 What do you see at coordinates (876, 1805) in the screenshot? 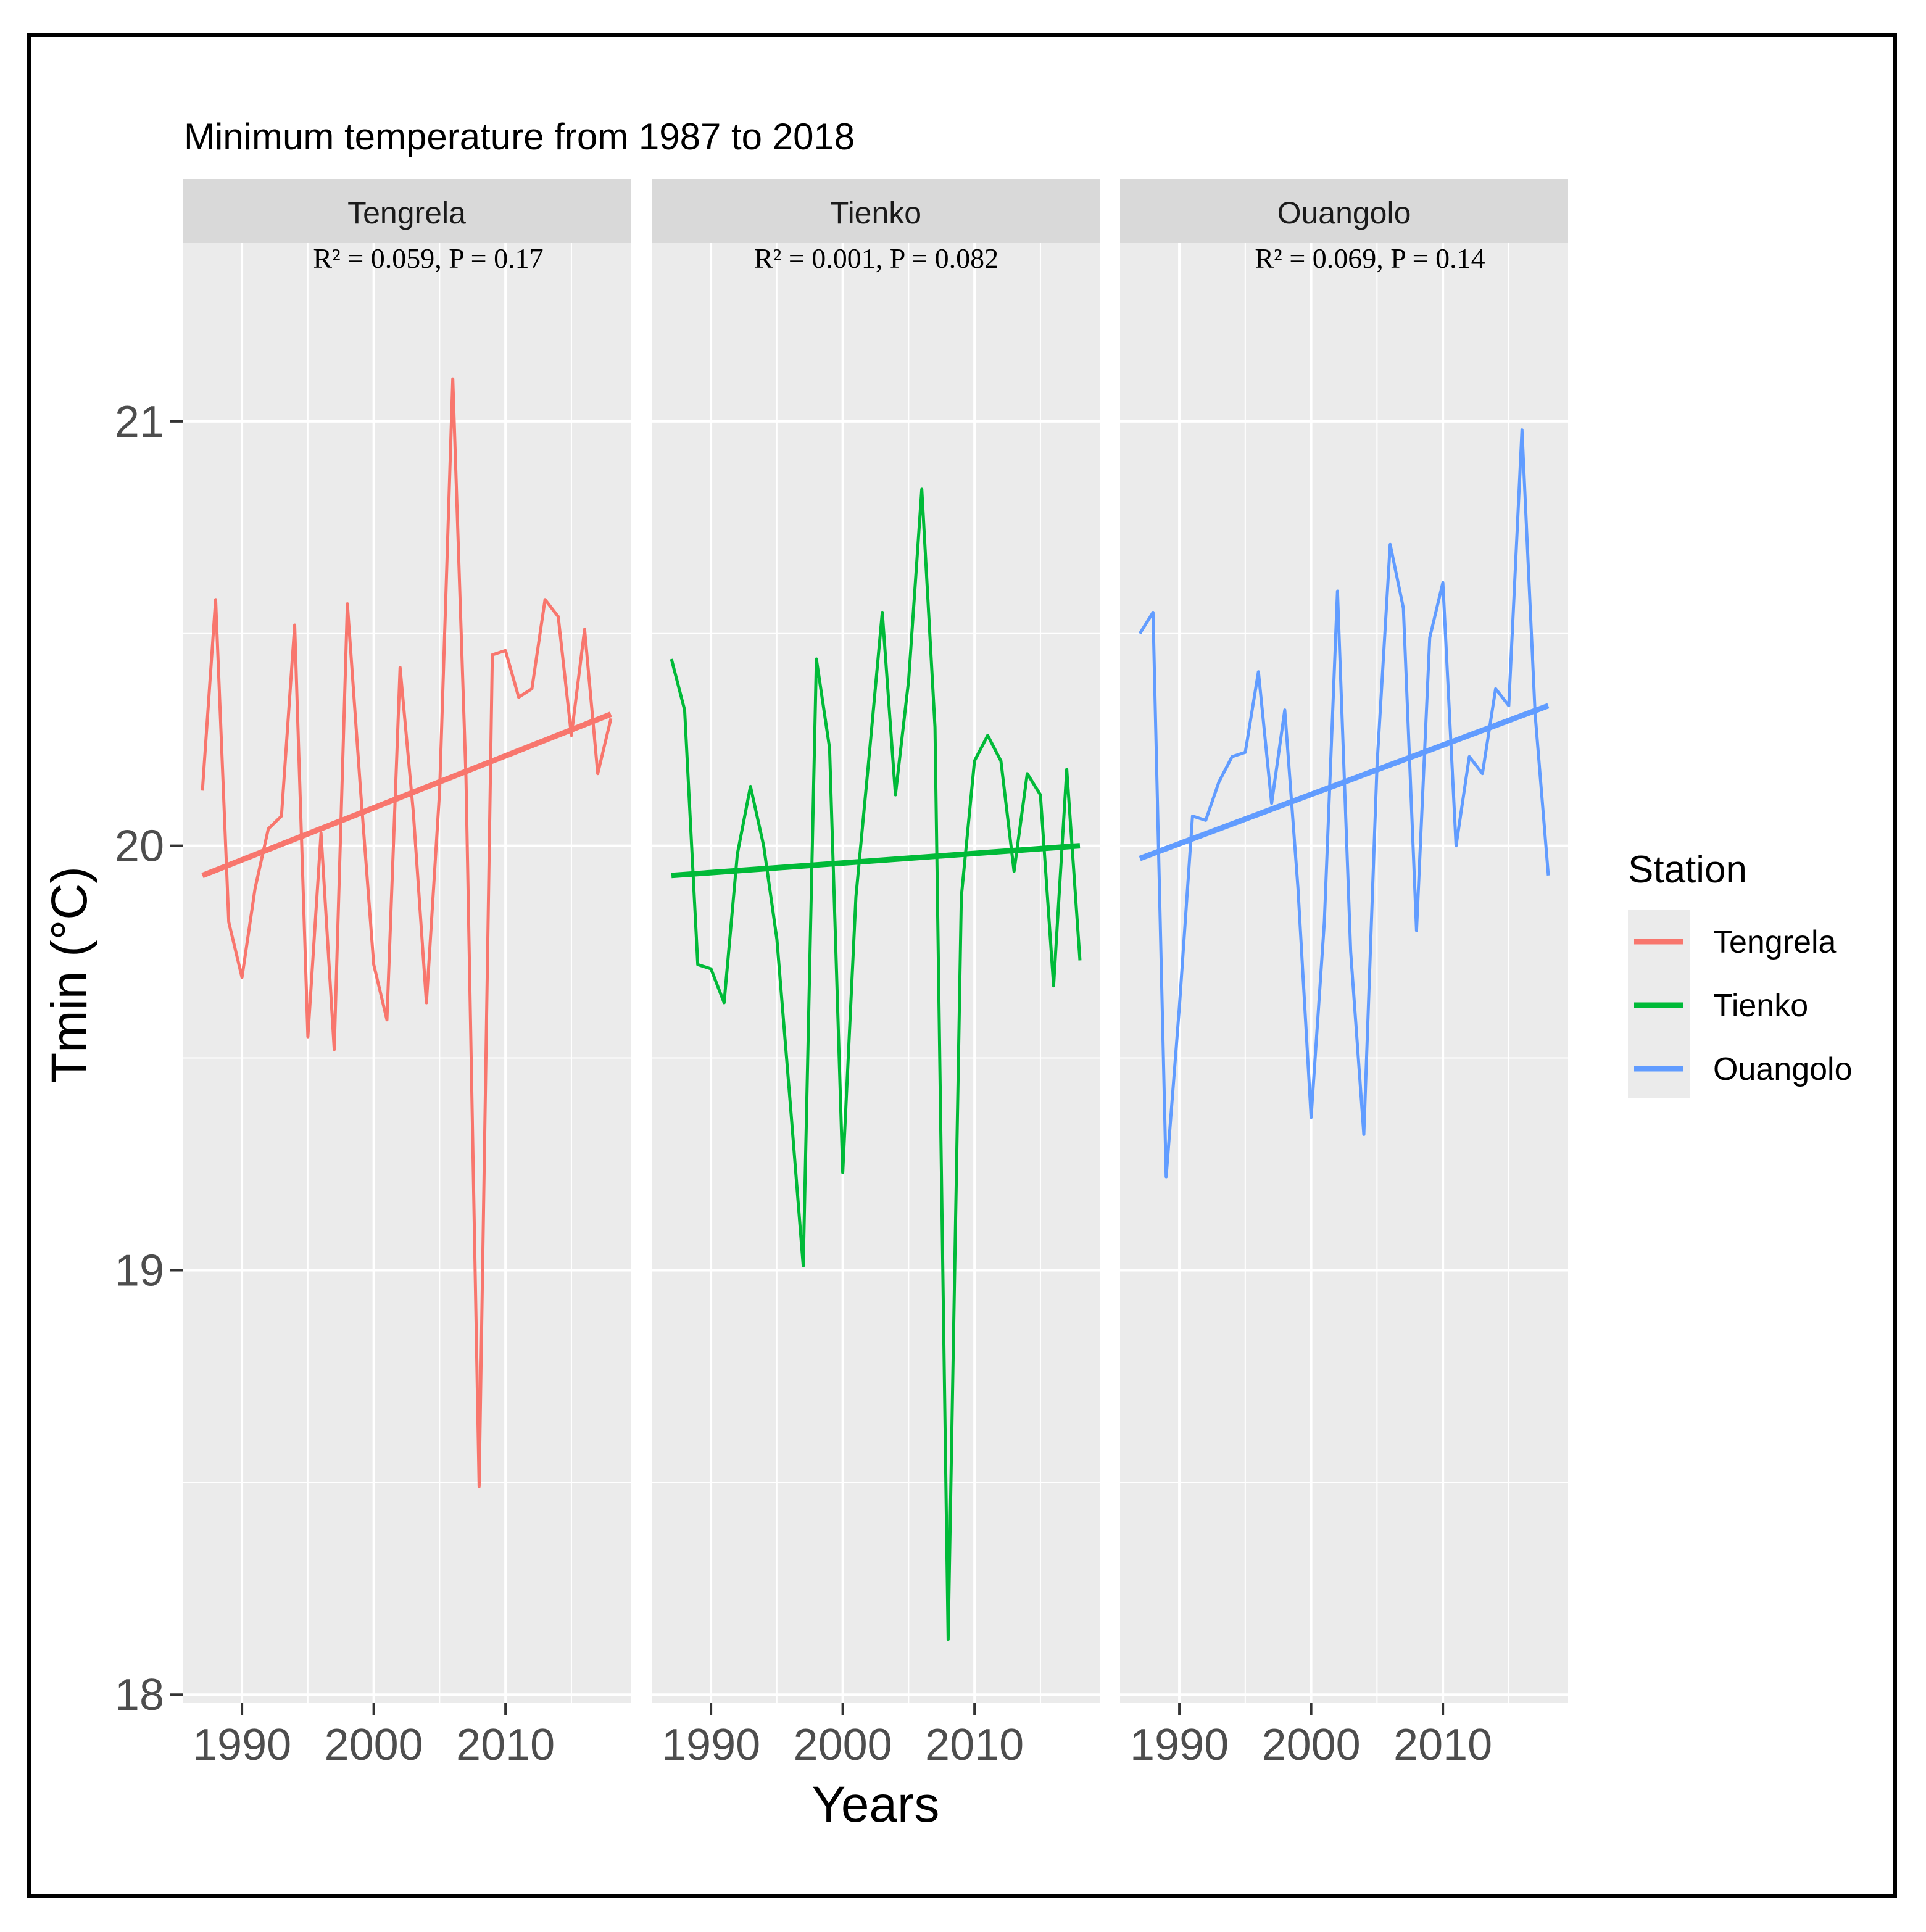
I see `x-axis-title: Years` at bounding box center [876, 1805].